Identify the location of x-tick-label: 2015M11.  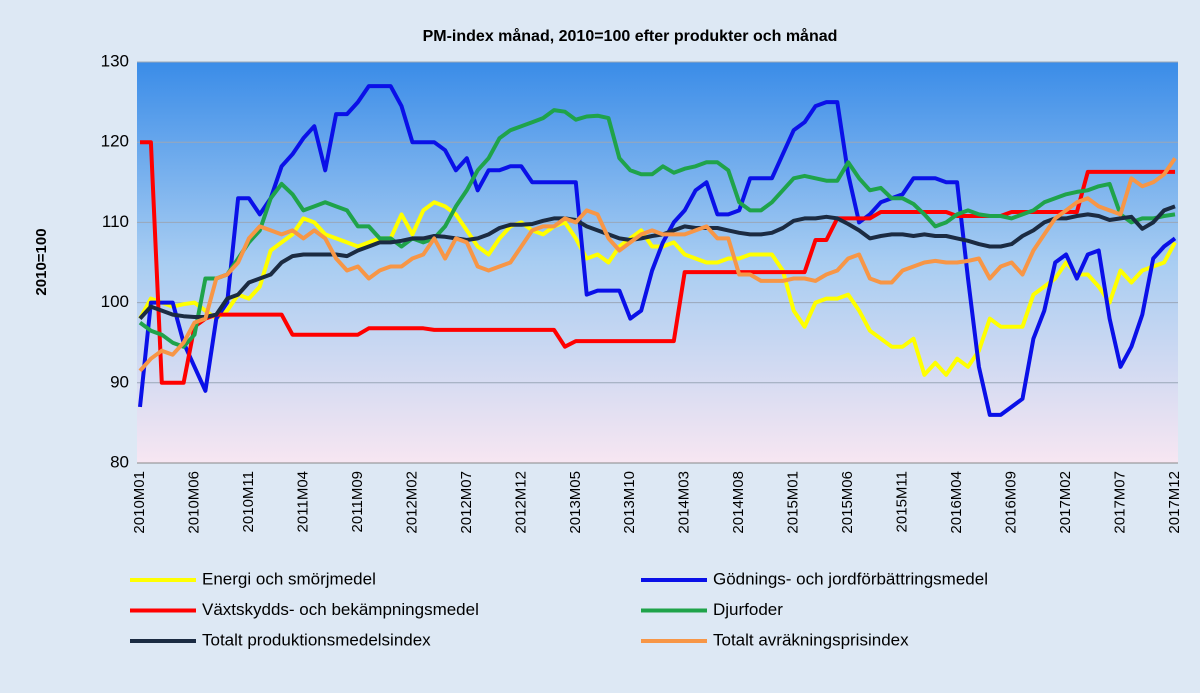
(902, 501).